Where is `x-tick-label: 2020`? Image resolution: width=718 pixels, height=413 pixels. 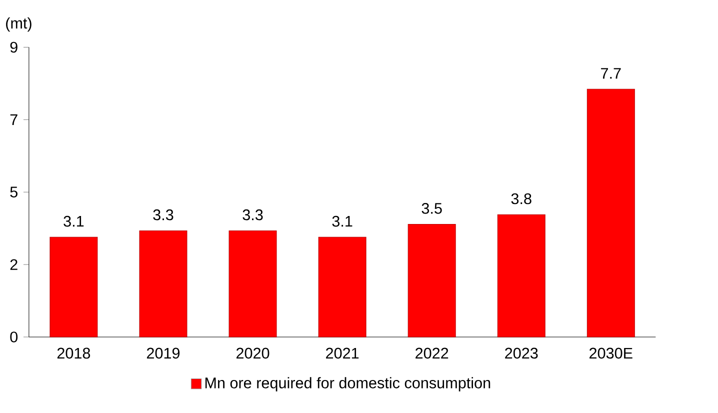 x-tick-label: 2020 is located at coordinates (253, 353).